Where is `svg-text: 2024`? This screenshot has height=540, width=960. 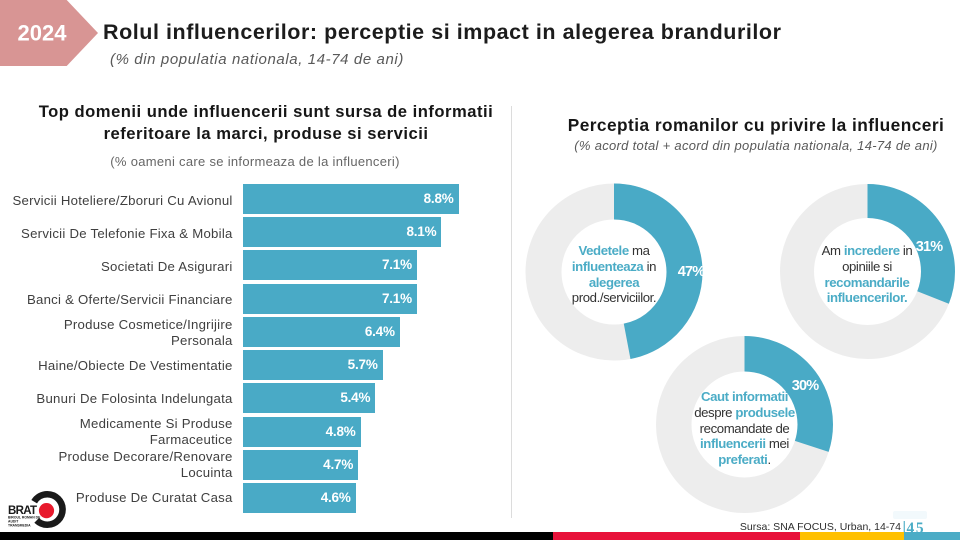
svg-text: 2024 is located at coordinates (43, 33).